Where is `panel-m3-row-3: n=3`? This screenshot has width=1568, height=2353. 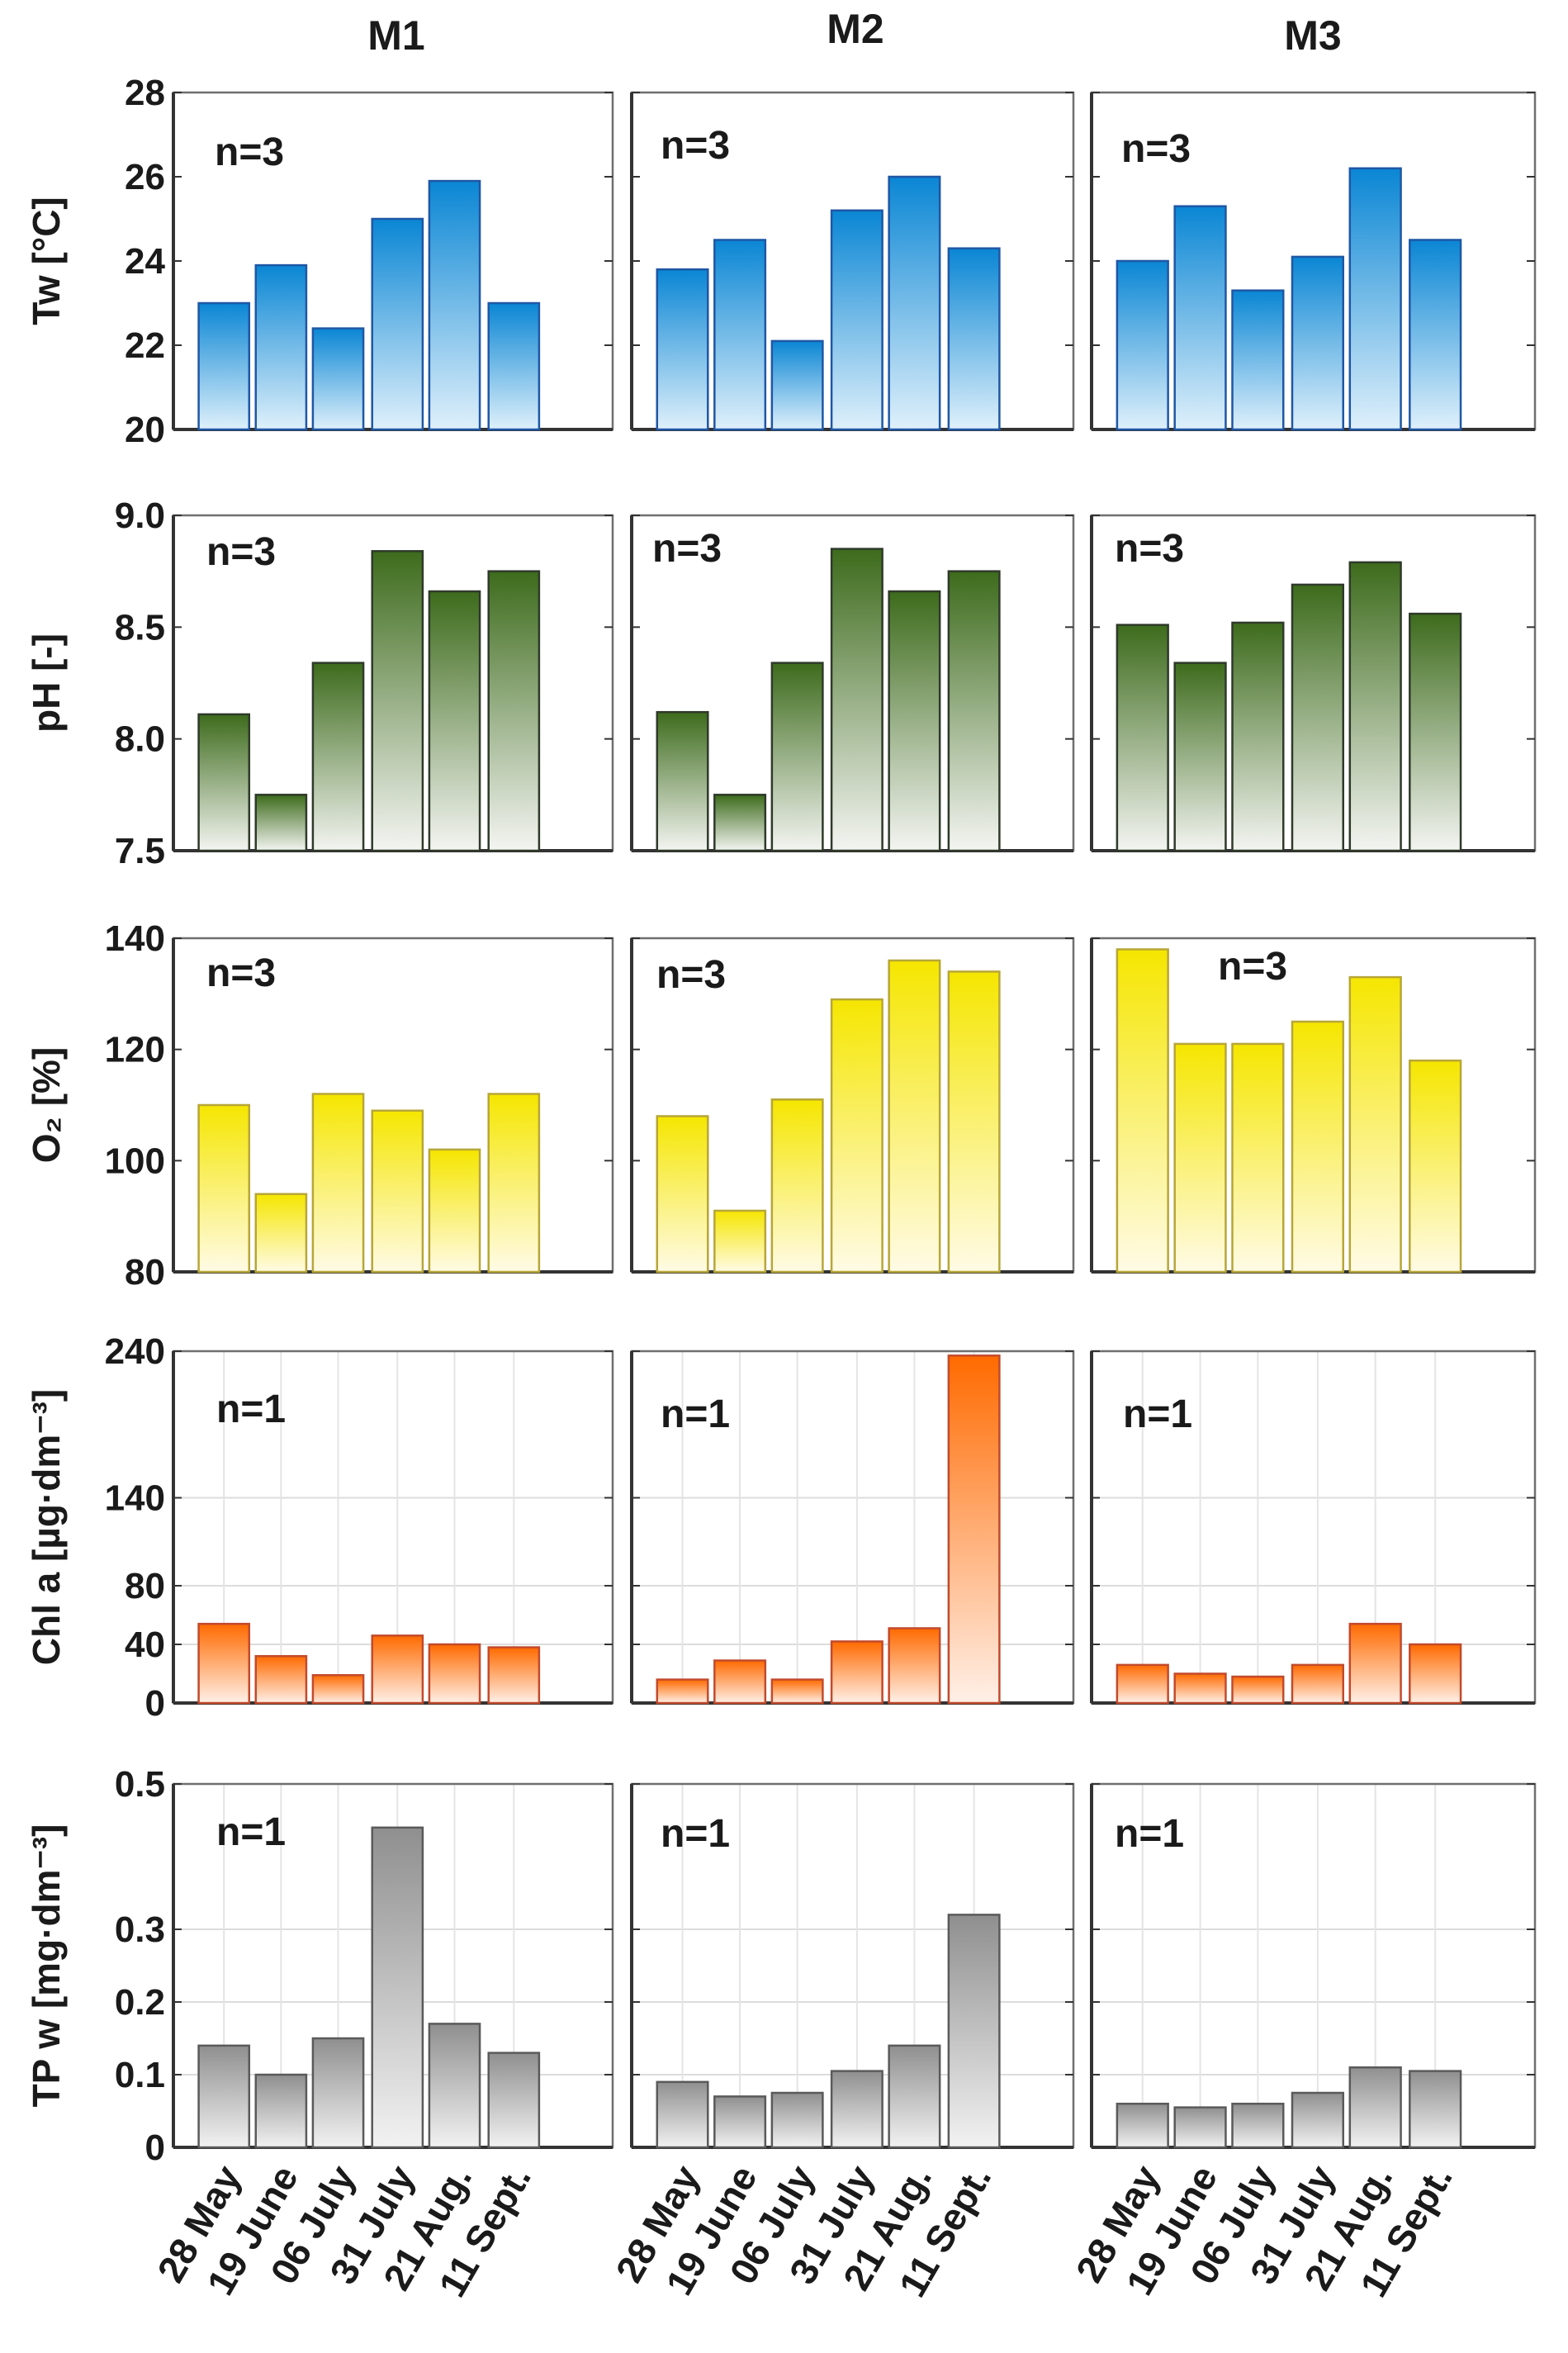
panel-m3-row-3: n=3 is located at coordinates (1313, 1106).